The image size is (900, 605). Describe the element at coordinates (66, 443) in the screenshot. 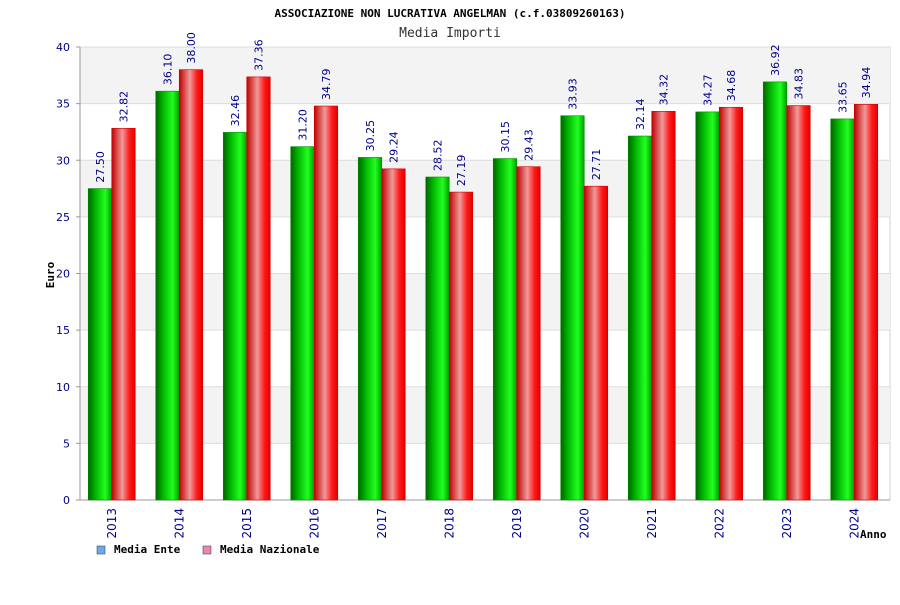

I see `y-tick-label: 5` at that location.